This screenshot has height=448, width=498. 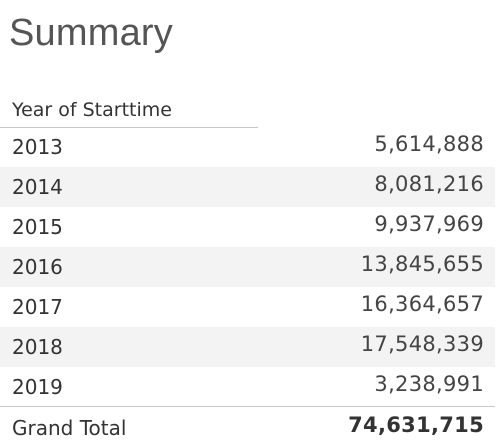 I want to click on value-cell: 5,614,888, so click(x=429, y=144).